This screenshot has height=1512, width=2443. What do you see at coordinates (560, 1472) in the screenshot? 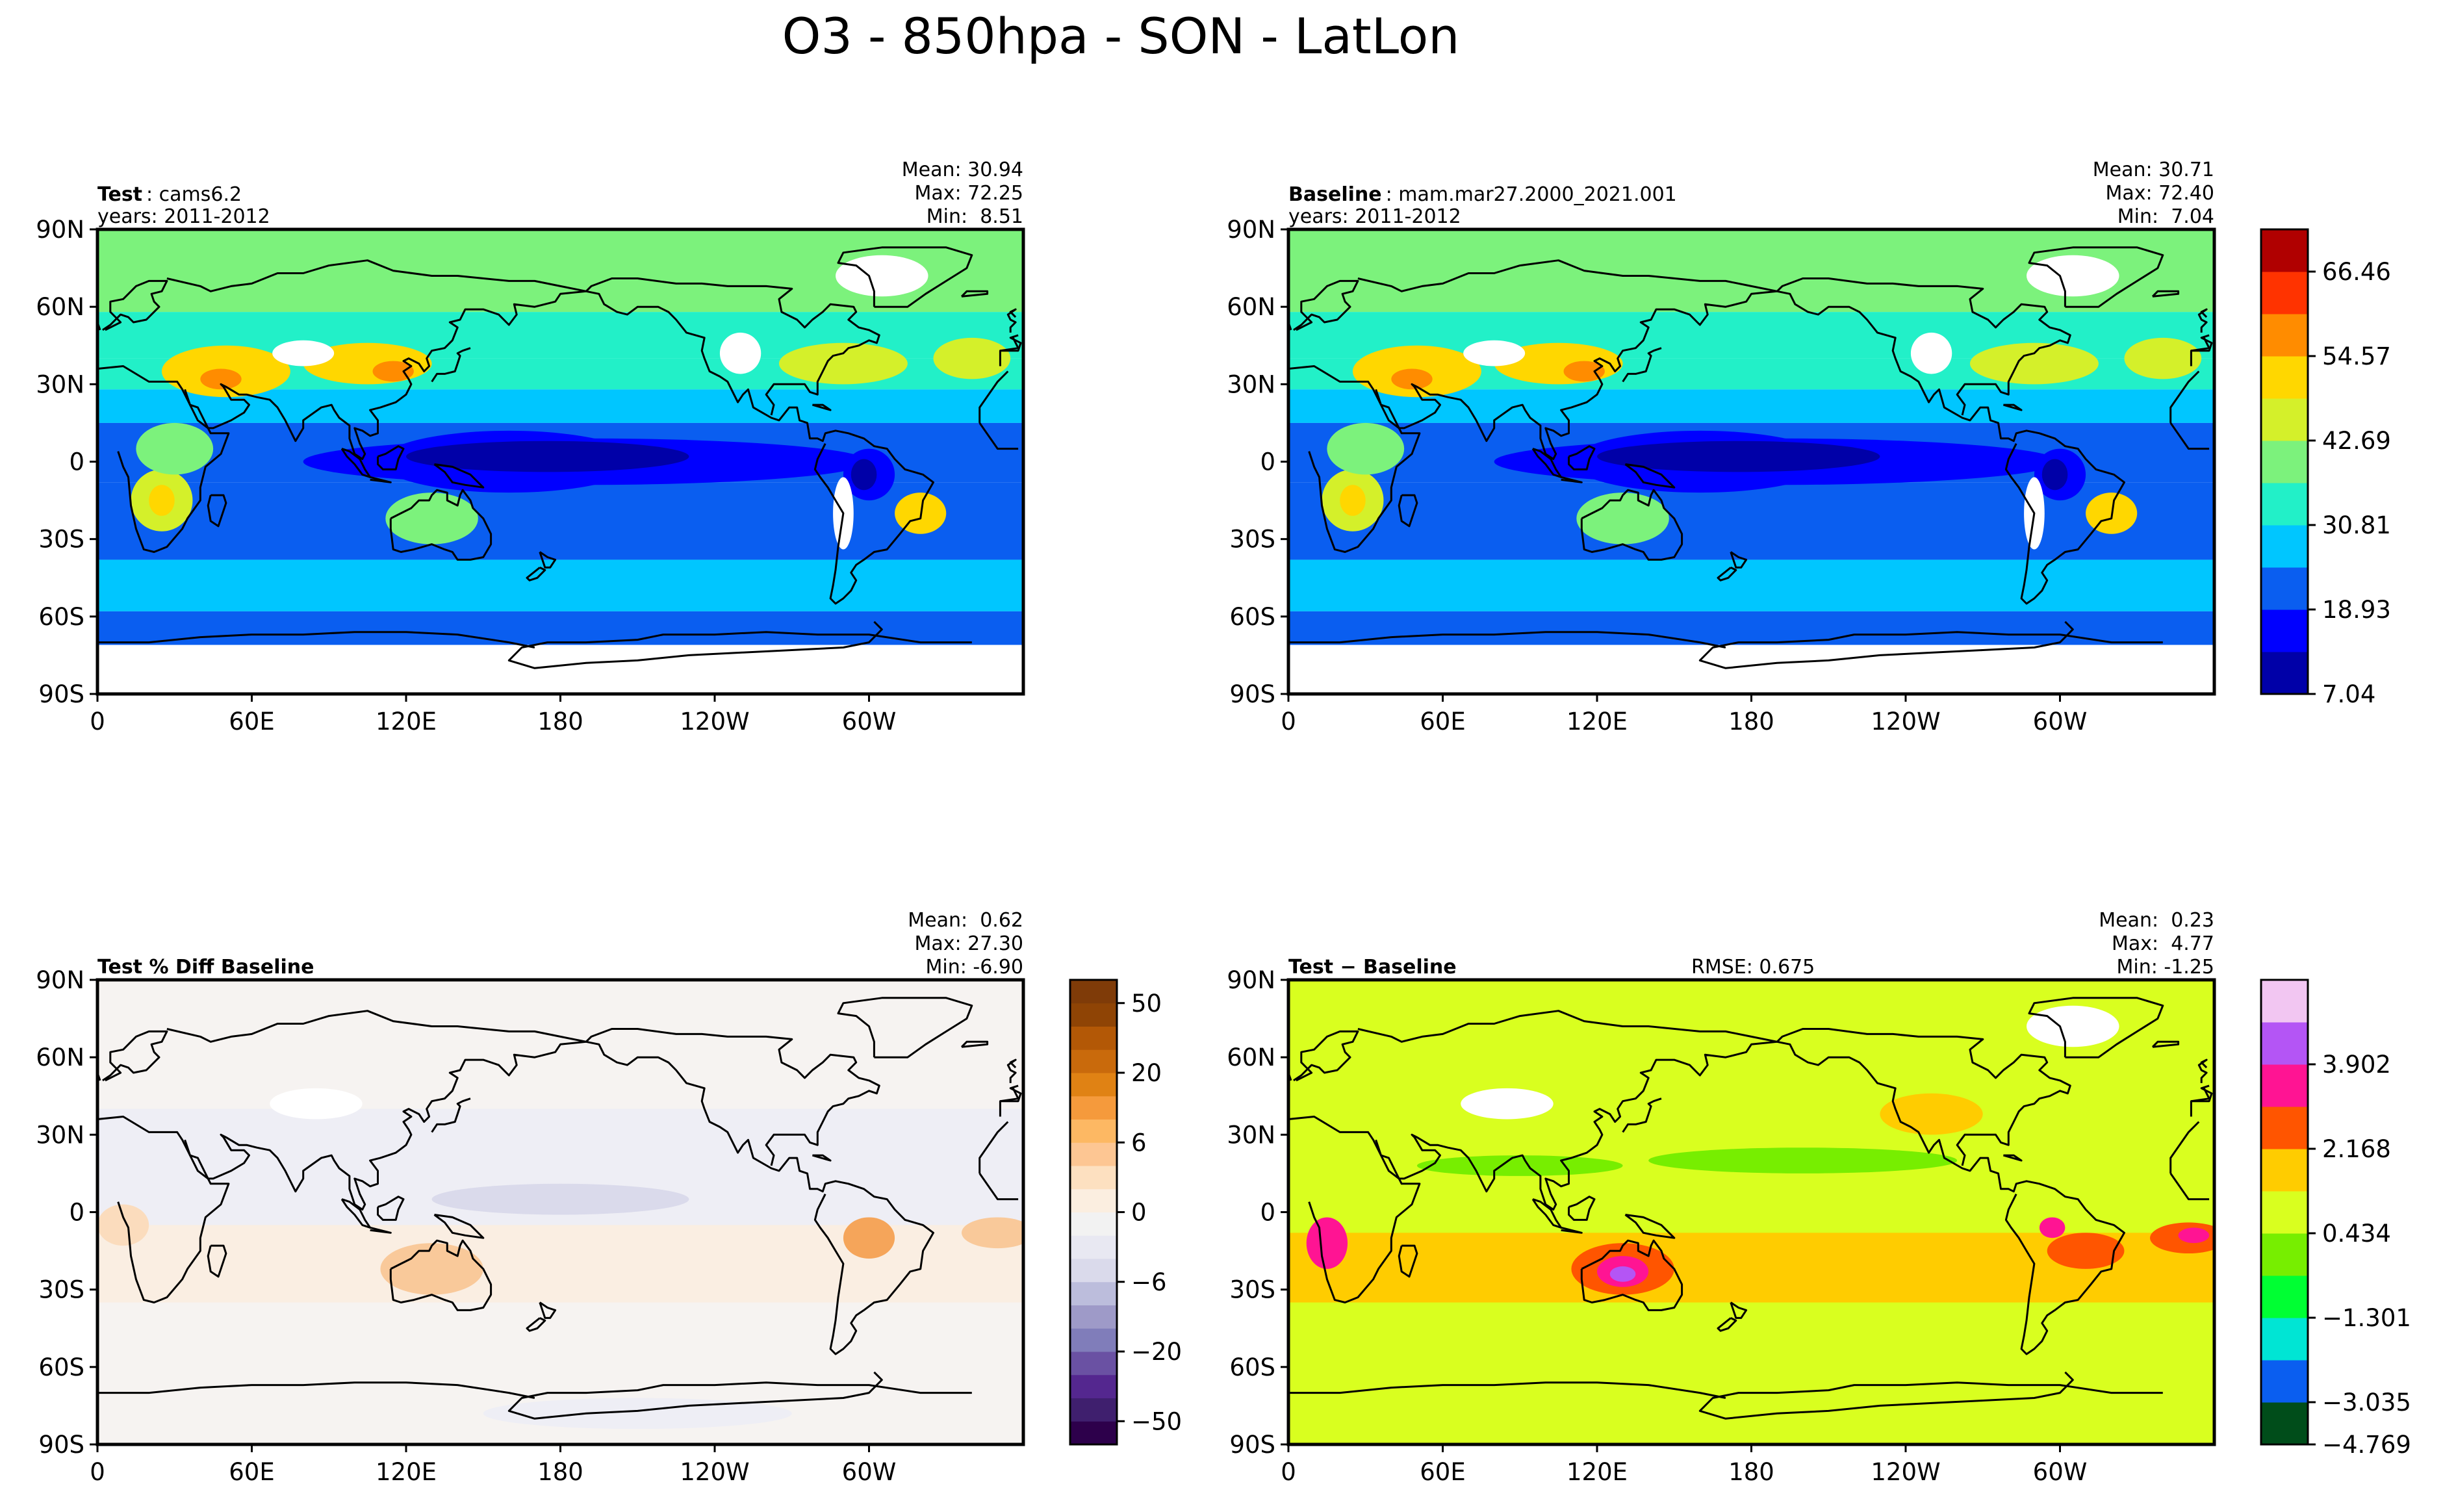
I see `xtick-label: 180` at bounding box center [560, 1472].